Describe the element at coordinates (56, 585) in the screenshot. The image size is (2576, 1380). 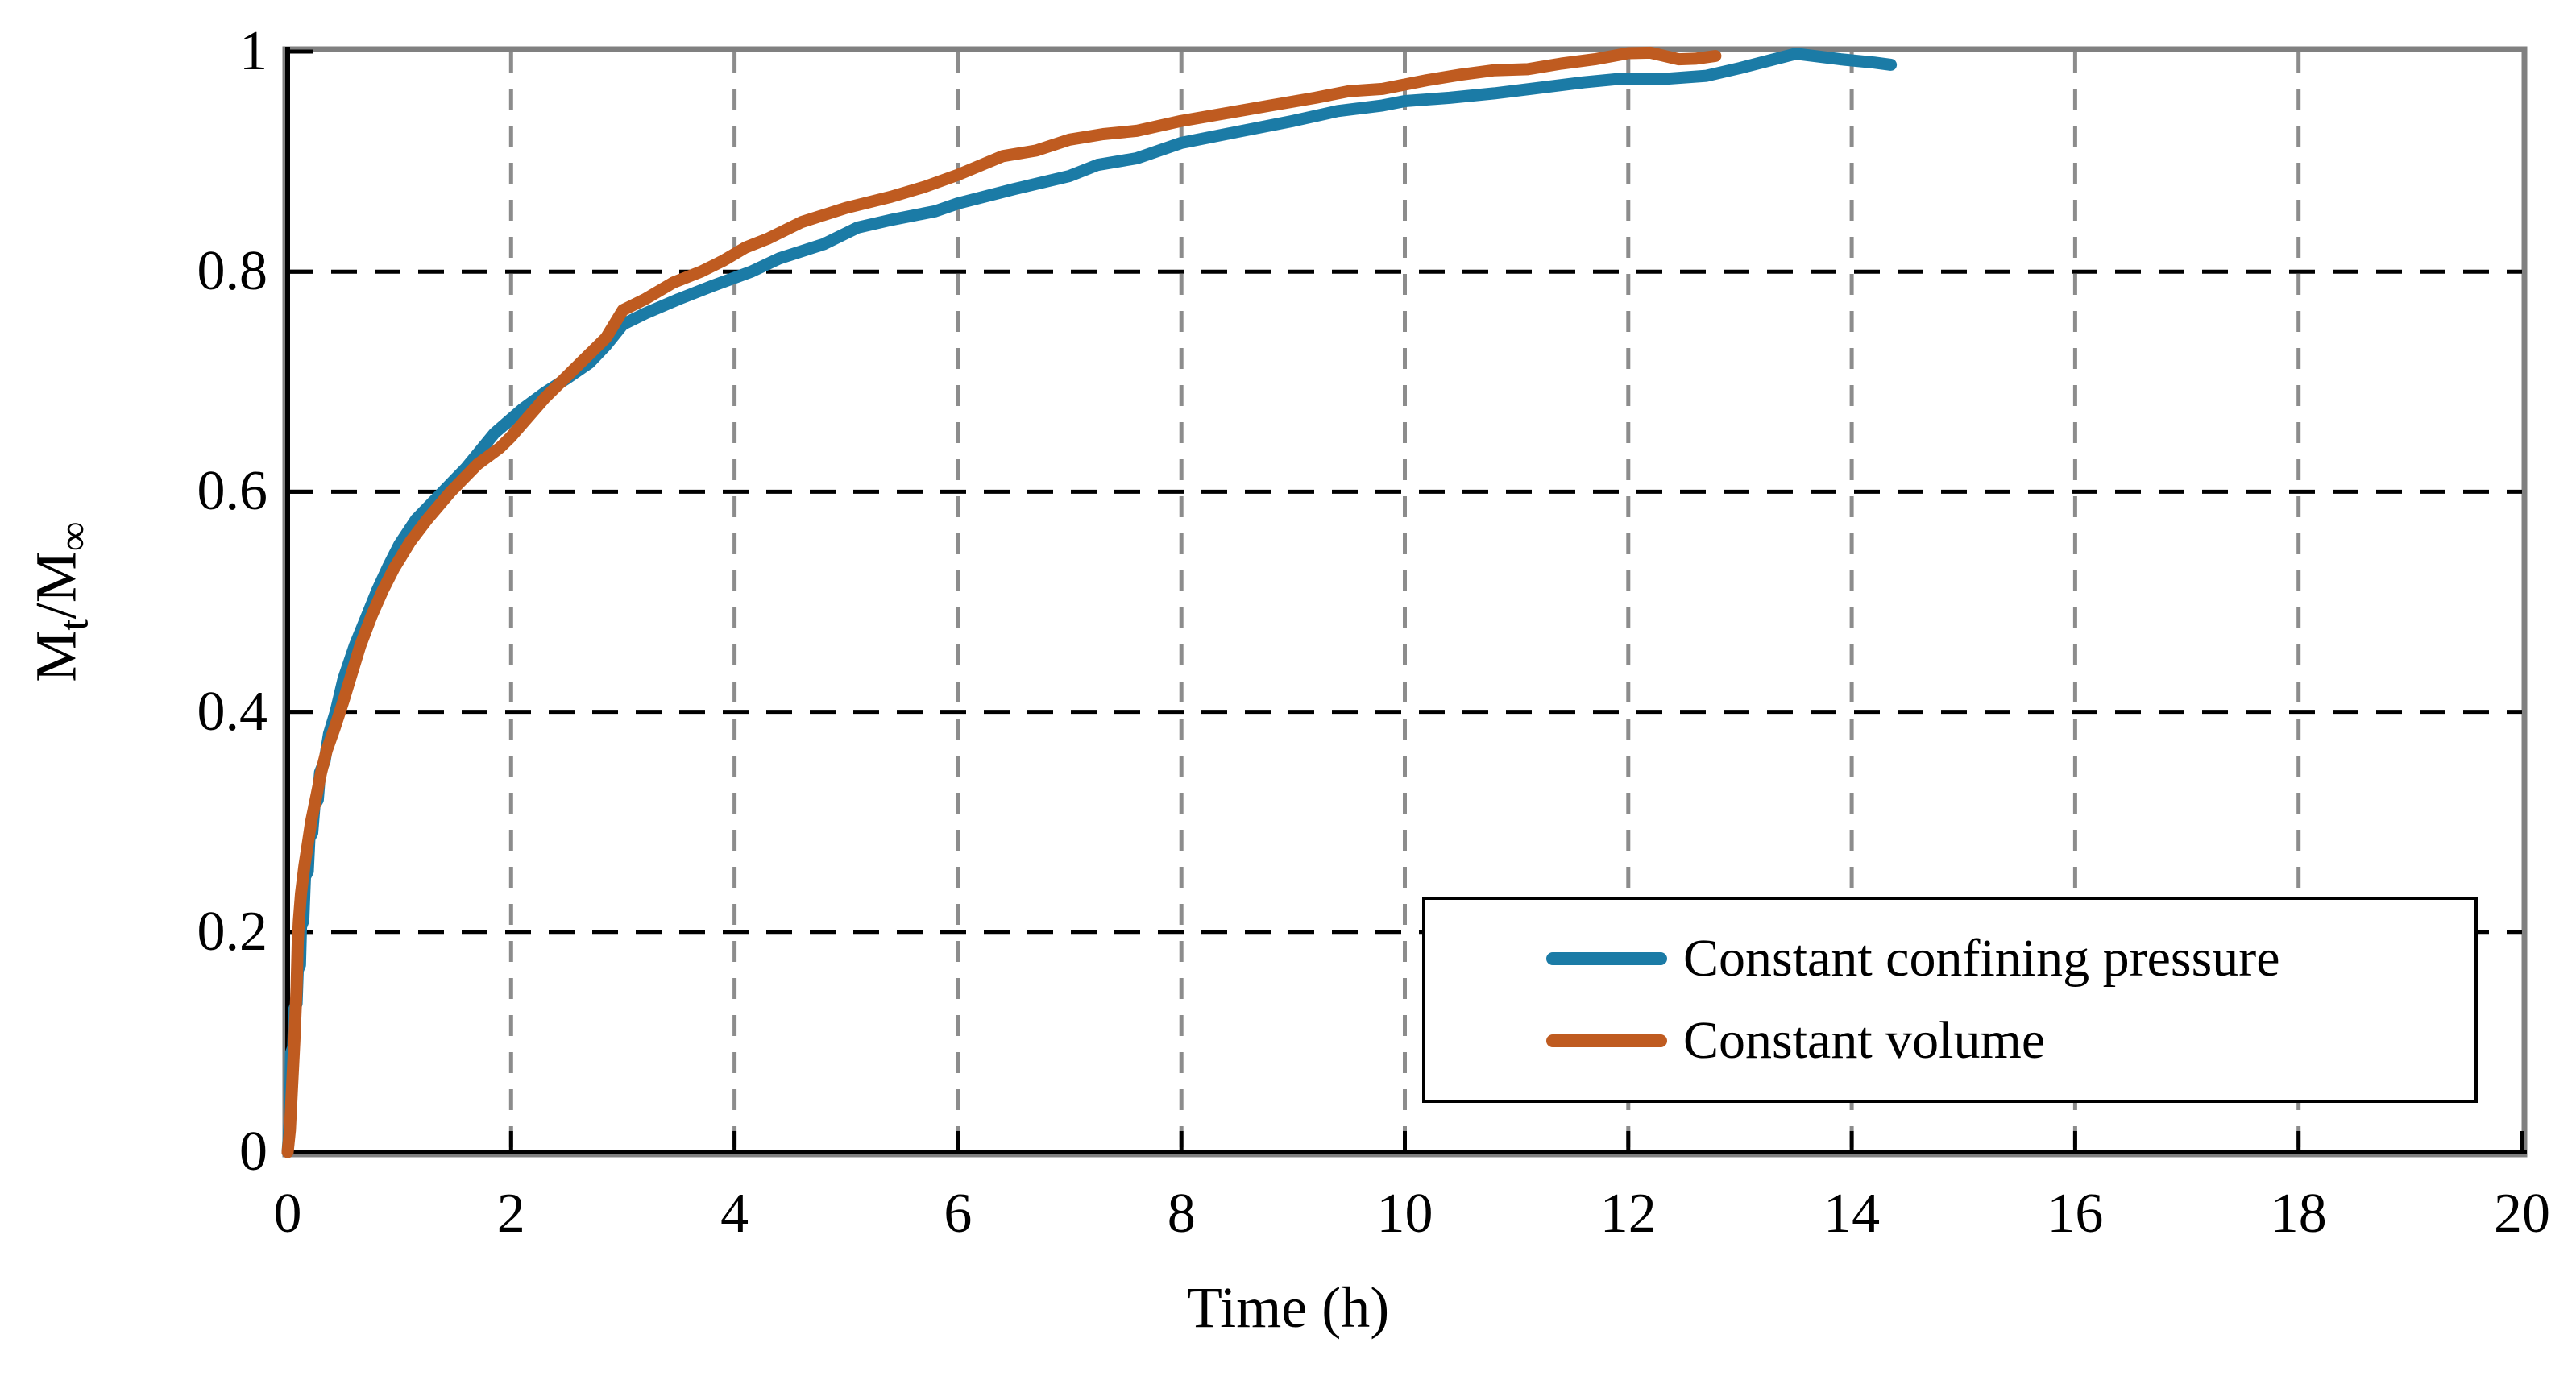
I see `y-axis-title-mid: /M` at that location.